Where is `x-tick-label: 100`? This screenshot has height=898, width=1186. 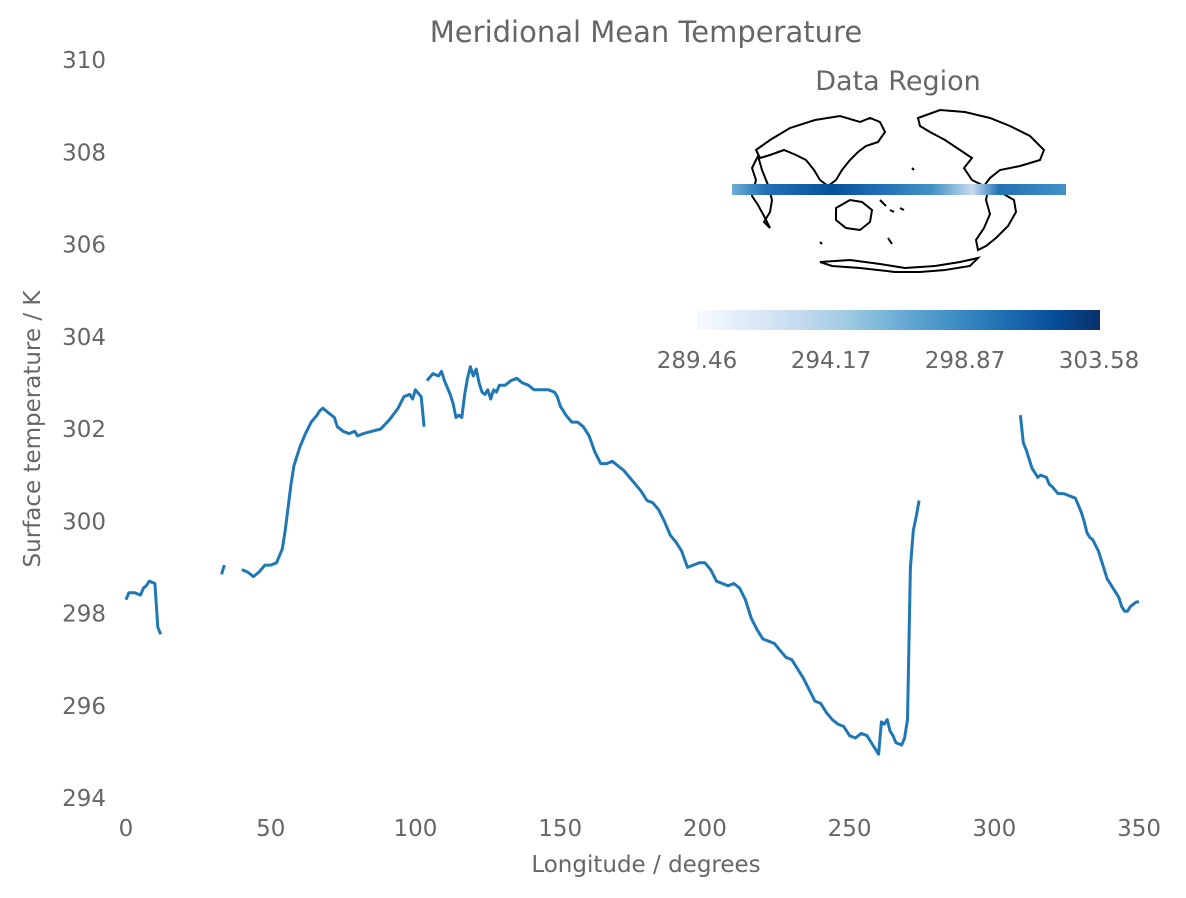 x-tick-label: 100 is located at coordinates (415, 829).